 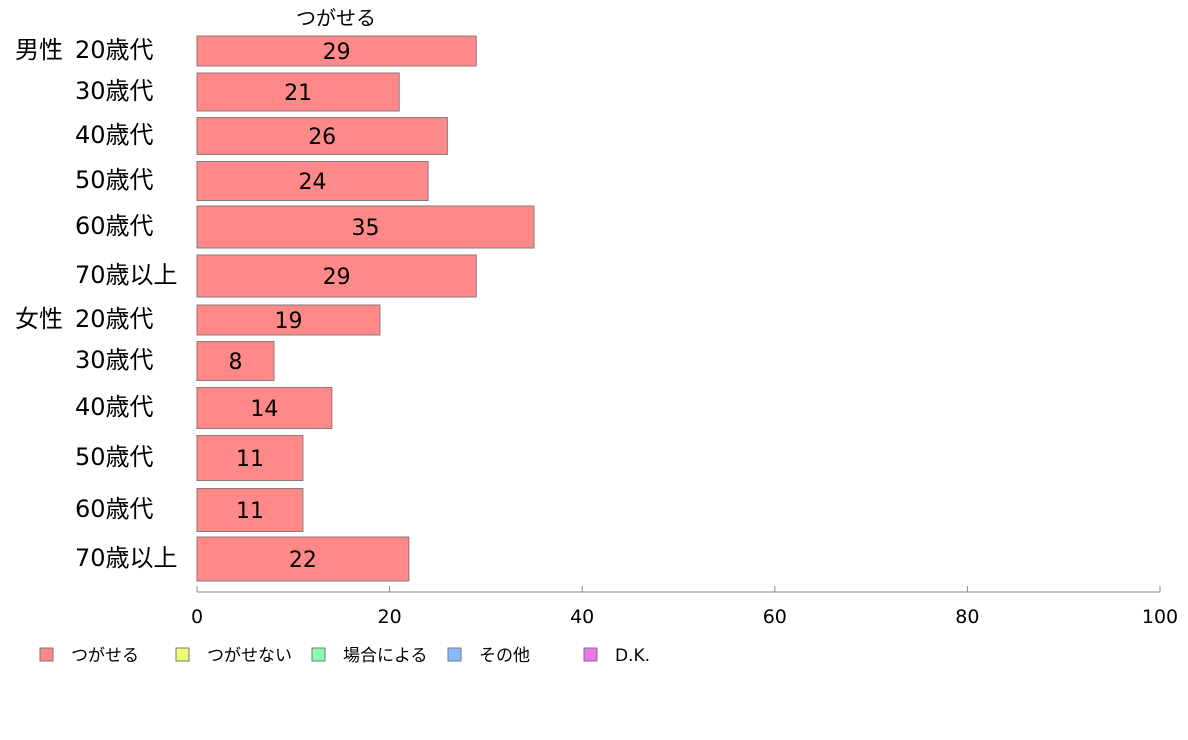 I want to click on x-tick-label: 40, so click(x=582, y=617).